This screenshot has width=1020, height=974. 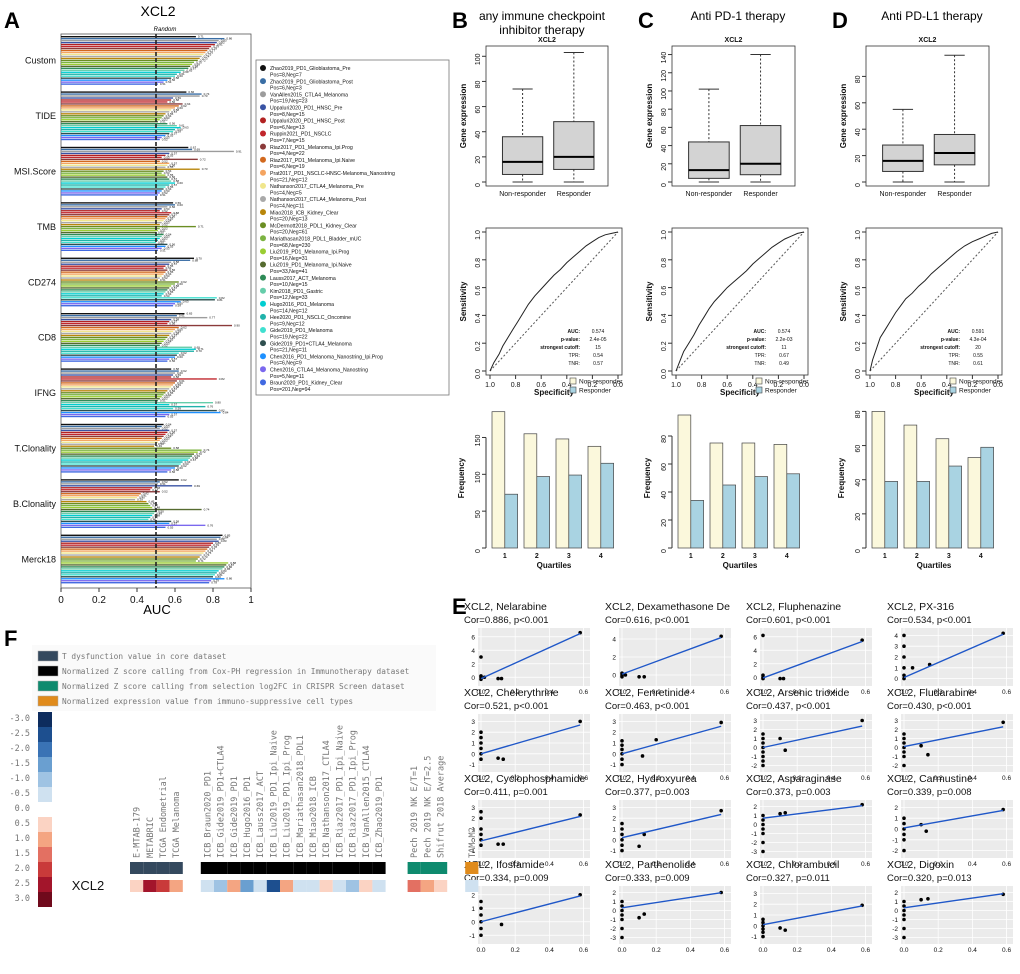 What do you see at coordinates (287, 115) in the screenshot?
I see `legend-counts: Pos=8,Neg=15` at bounding box center [287, 115].